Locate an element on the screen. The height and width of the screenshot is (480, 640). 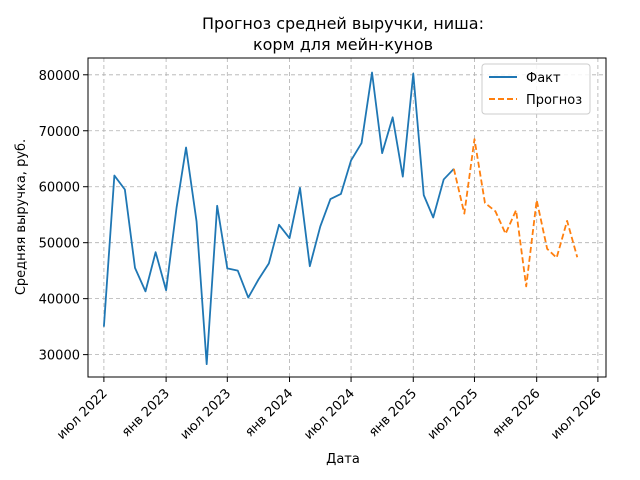
y-tick-label: 80000 is located at coordinates (59, 76).